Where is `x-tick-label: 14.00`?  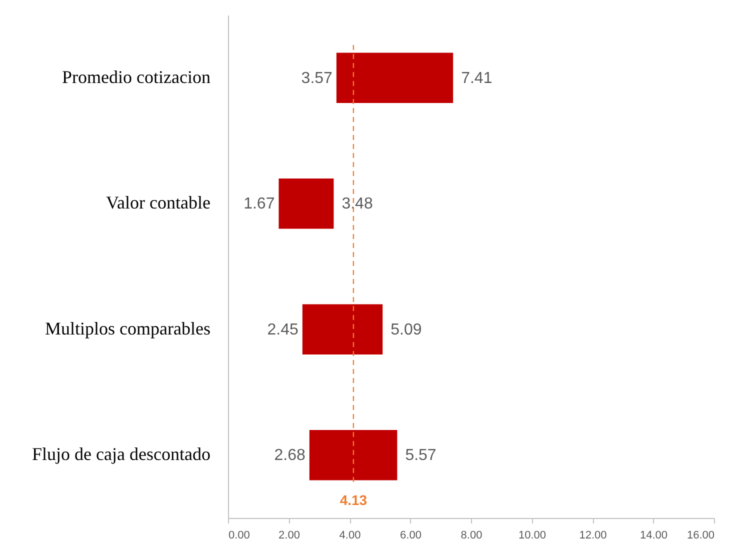
x-tick-label: 14.00 is located at coordinates (654, 536).